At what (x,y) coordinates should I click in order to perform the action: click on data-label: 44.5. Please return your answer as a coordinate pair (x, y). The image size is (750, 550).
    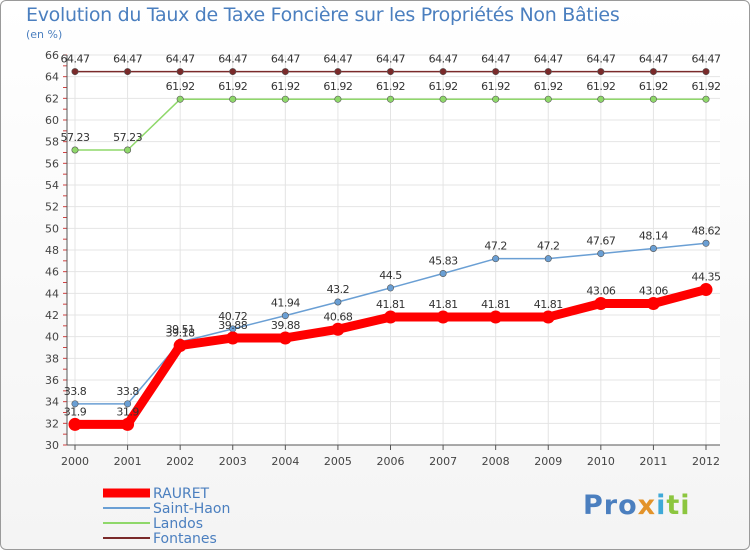
    Looking at the image, I should click on (390, 275).